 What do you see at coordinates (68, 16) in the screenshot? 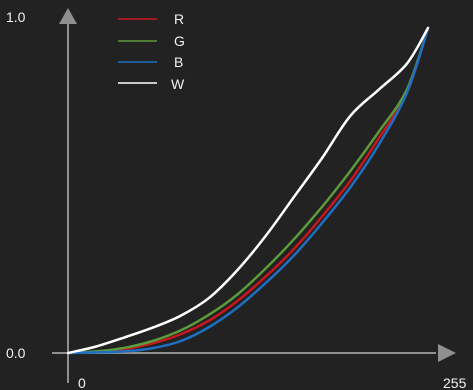
I see `y-axis-arrow` at bounding box center [68, 16].